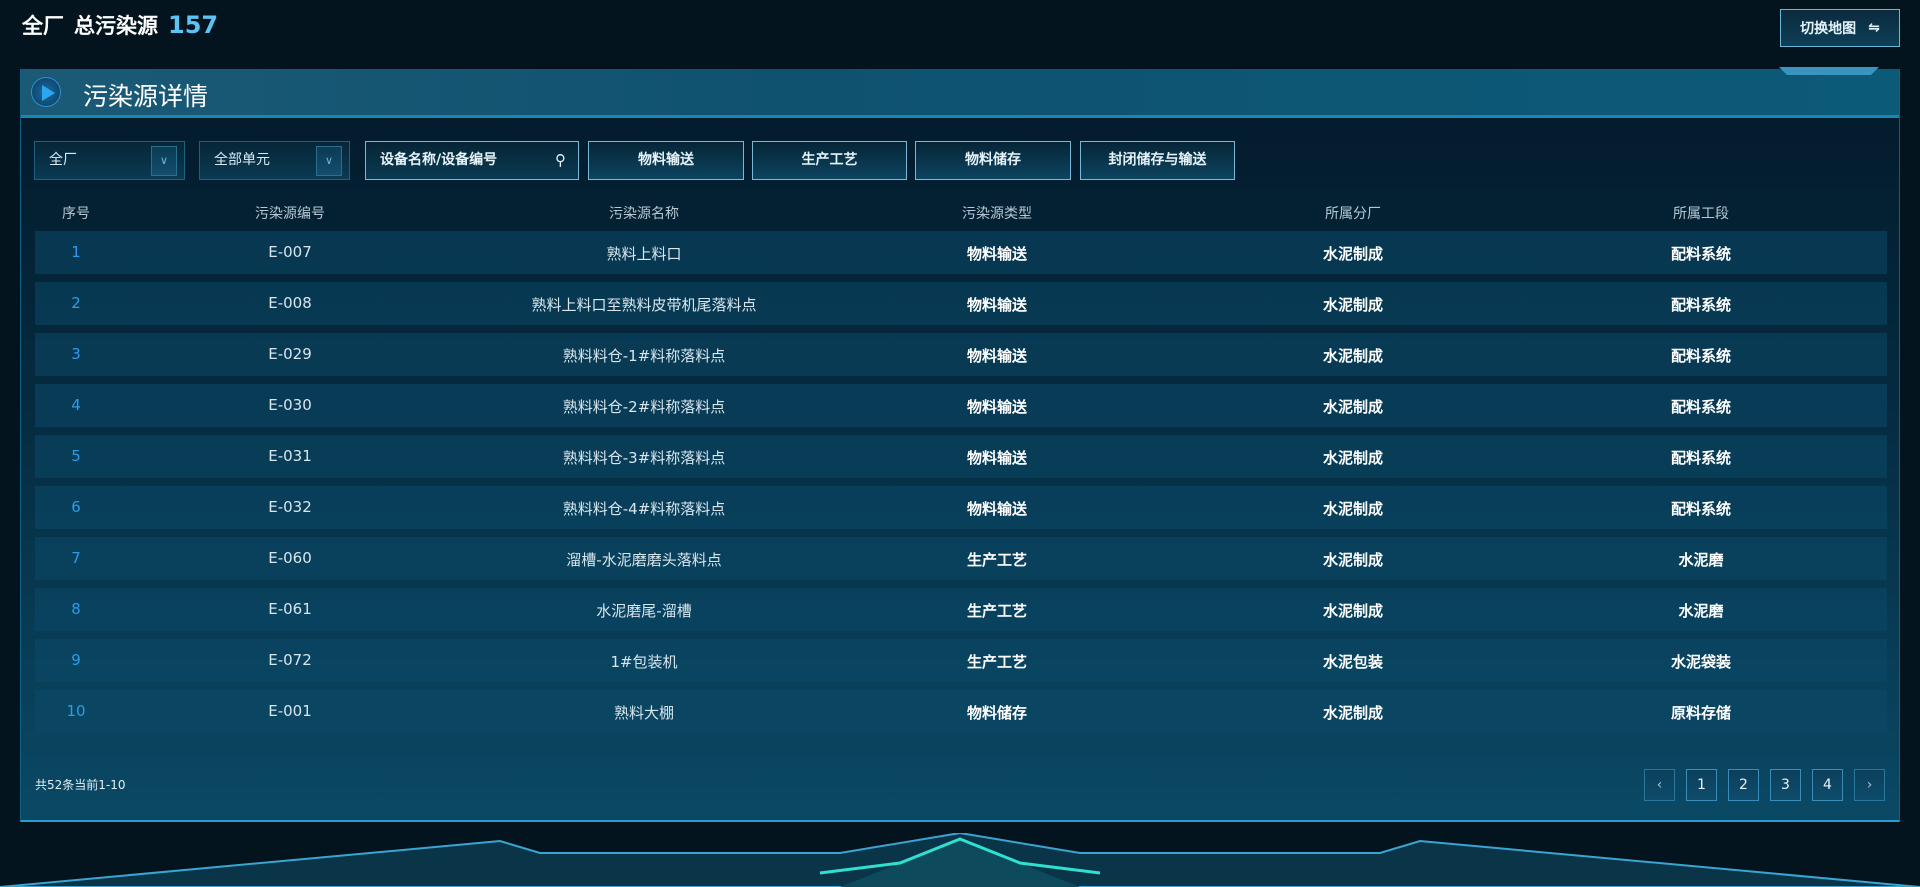 The image size is (1920, 887). I want to click on header-type: 污染源类型, so click(997, 214).